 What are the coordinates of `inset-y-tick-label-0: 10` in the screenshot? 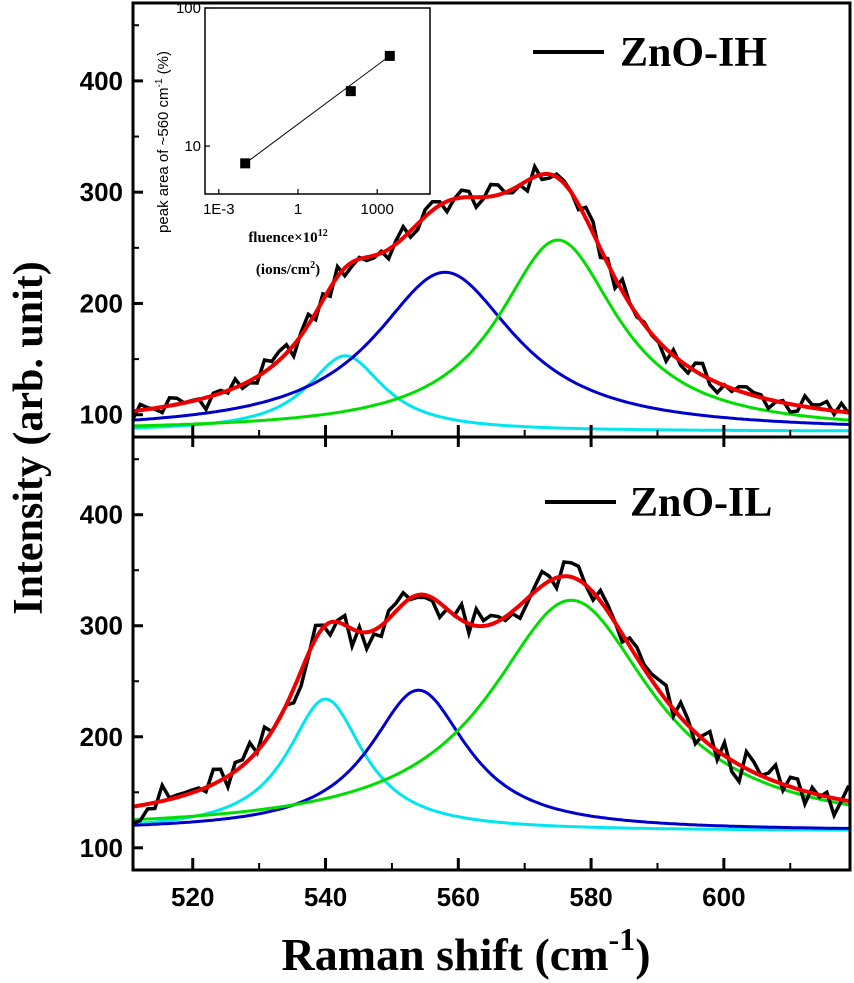 It's located at (192, 146).